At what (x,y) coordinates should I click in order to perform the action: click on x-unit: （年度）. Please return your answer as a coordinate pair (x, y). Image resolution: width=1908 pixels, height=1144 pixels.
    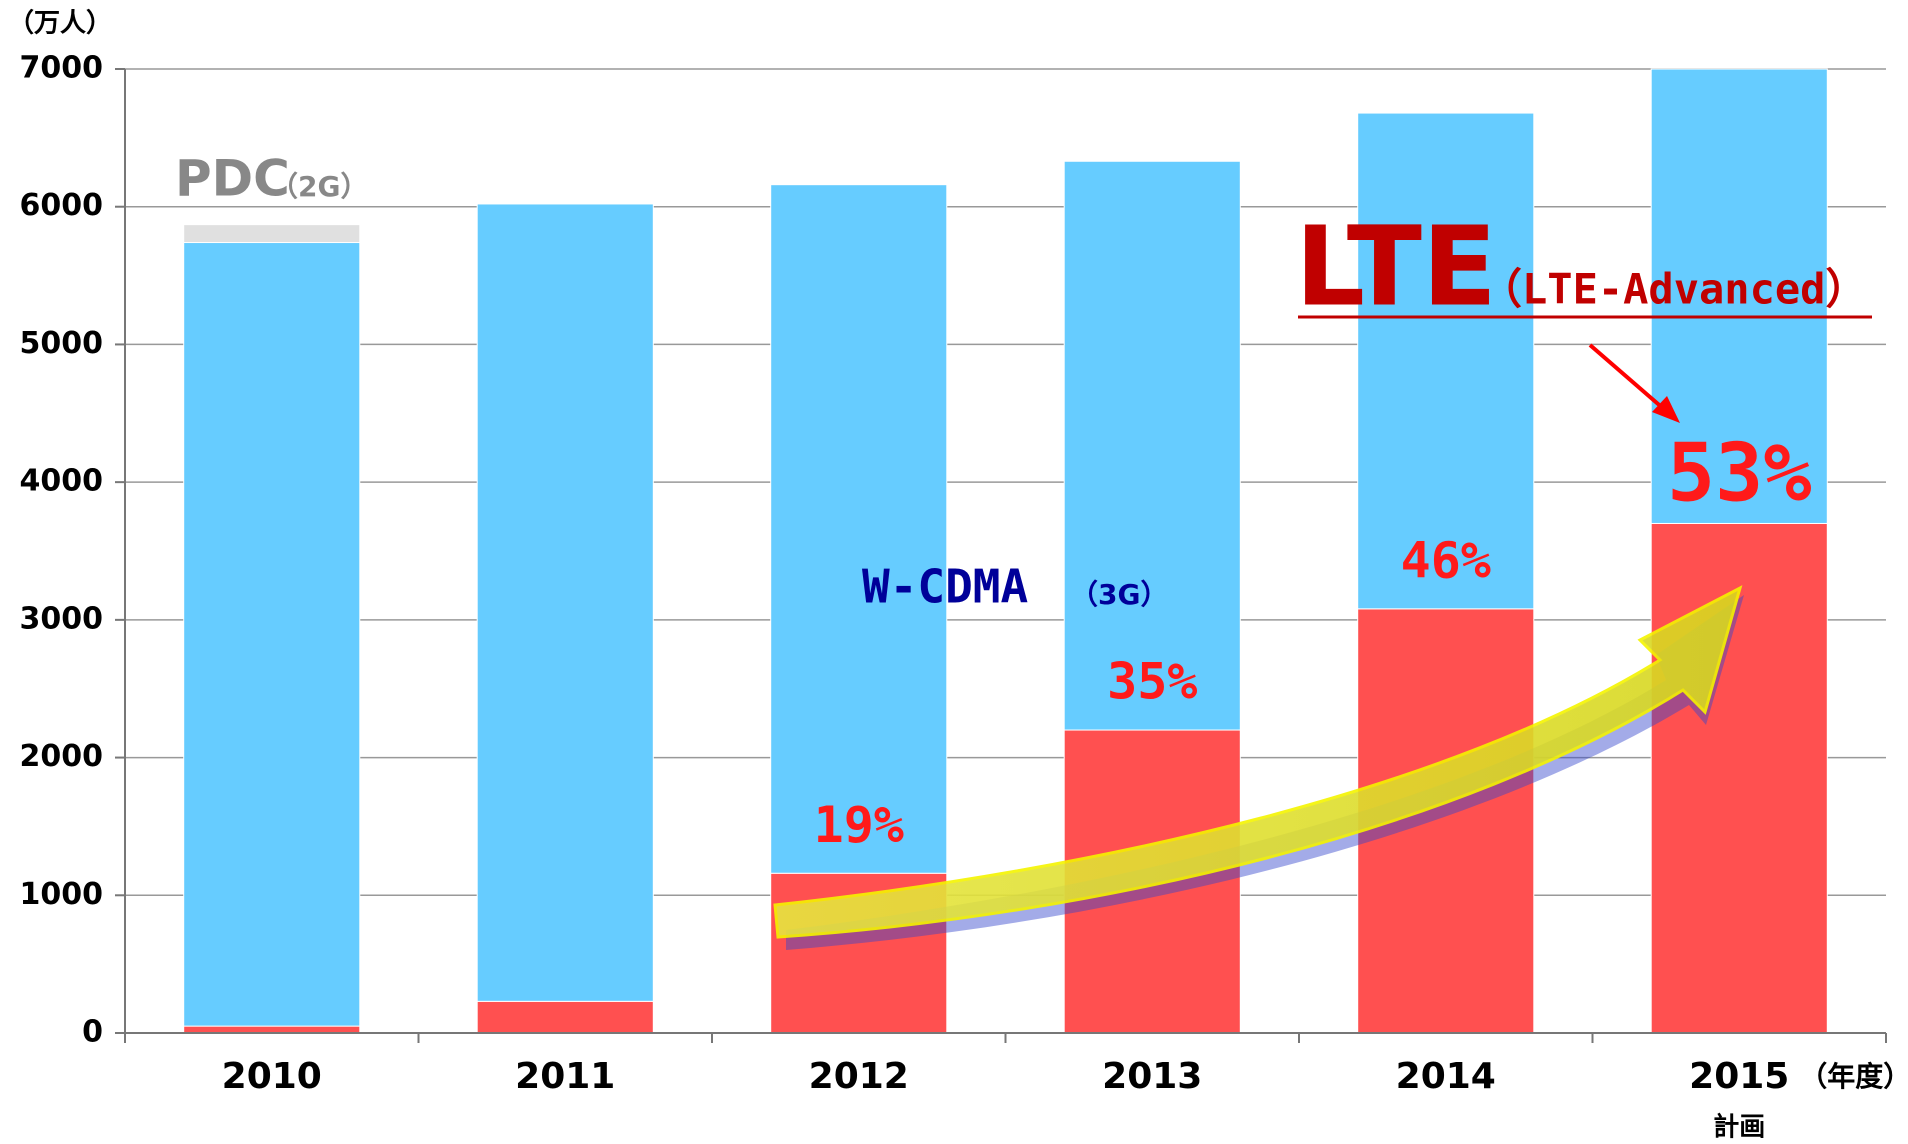
    Looking at the image, I should click on (1853, 1076).